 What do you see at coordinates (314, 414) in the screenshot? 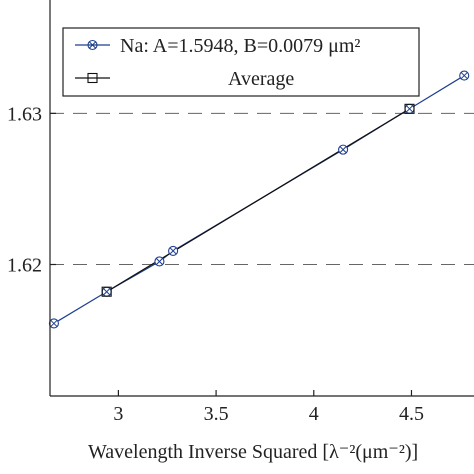
I see `x-tick-label-2: 4` at bounding box center [314, 414].